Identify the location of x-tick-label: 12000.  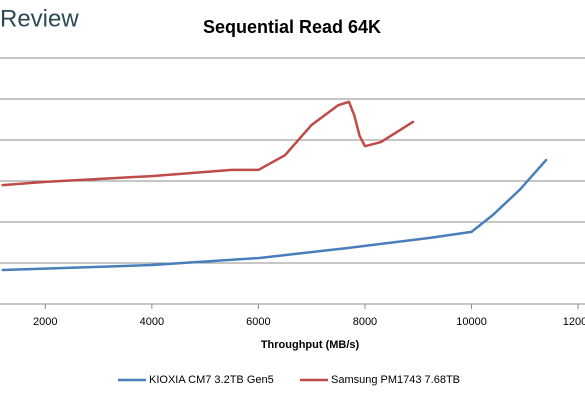
(574, 322).